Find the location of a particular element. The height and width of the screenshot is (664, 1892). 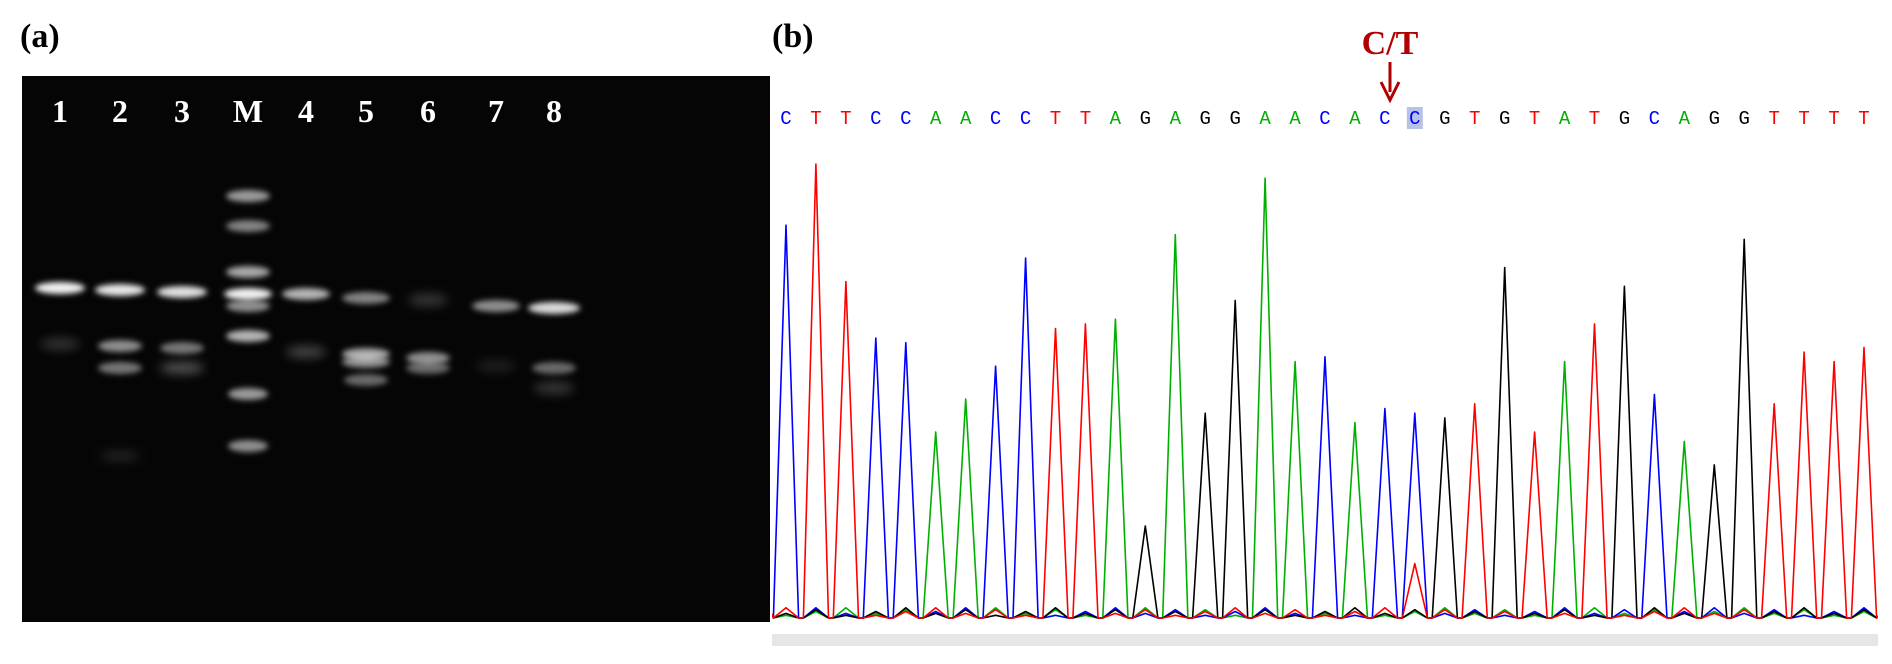

lane-label-3: 3 is located at coordinates (182, 111).